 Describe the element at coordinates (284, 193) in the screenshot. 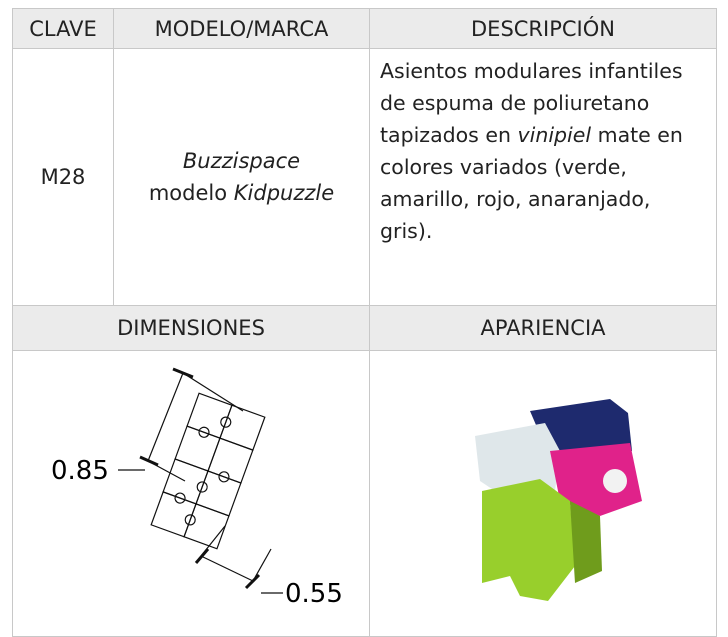

I see `model-name: Kidpuzzle` at that location.